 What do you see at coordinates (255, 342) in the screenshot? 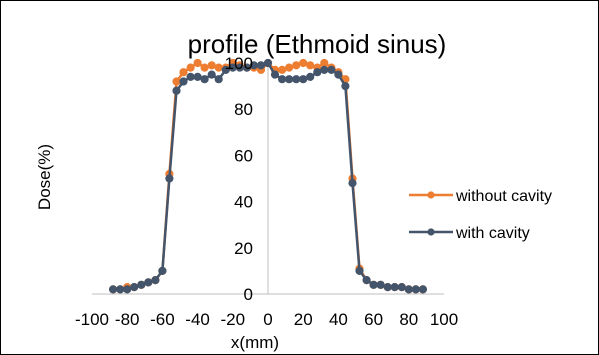
I see `x-axis-title: x(mm)` at bounding box center [255, 342].